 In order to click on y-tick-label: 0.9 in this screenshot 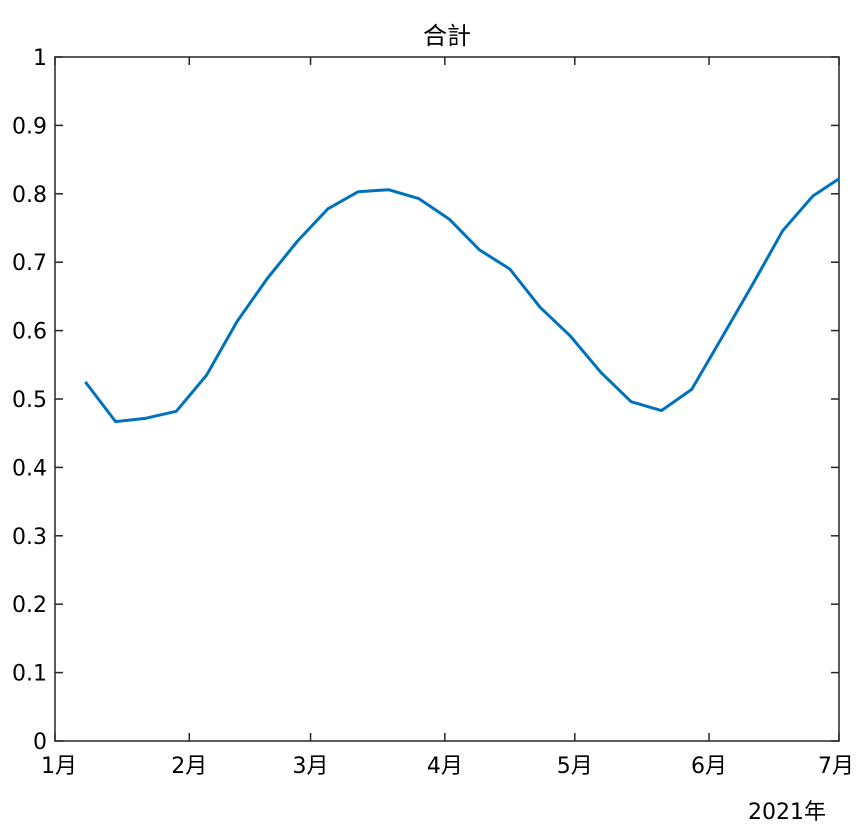, I will do `click(29, 126)`.